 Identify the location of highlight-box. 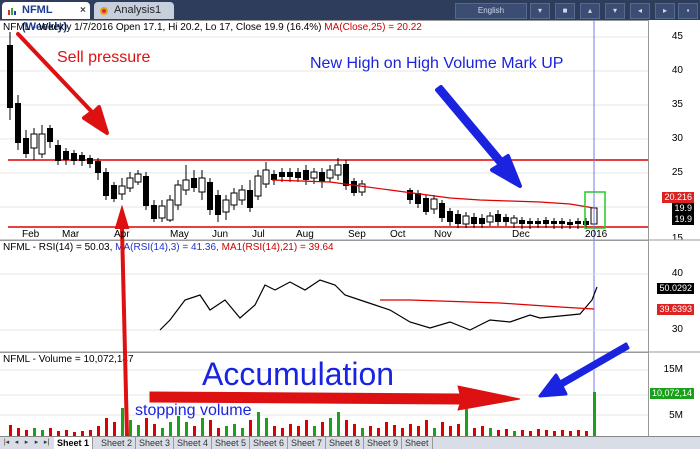
(595, 210).